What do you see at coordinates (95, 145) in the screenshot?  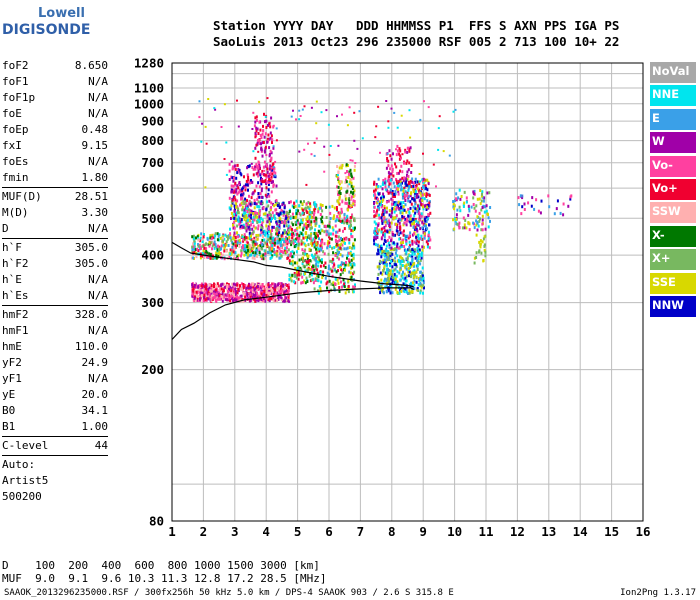 I see `param-value: 9.15` at bounding box center [95, 145].